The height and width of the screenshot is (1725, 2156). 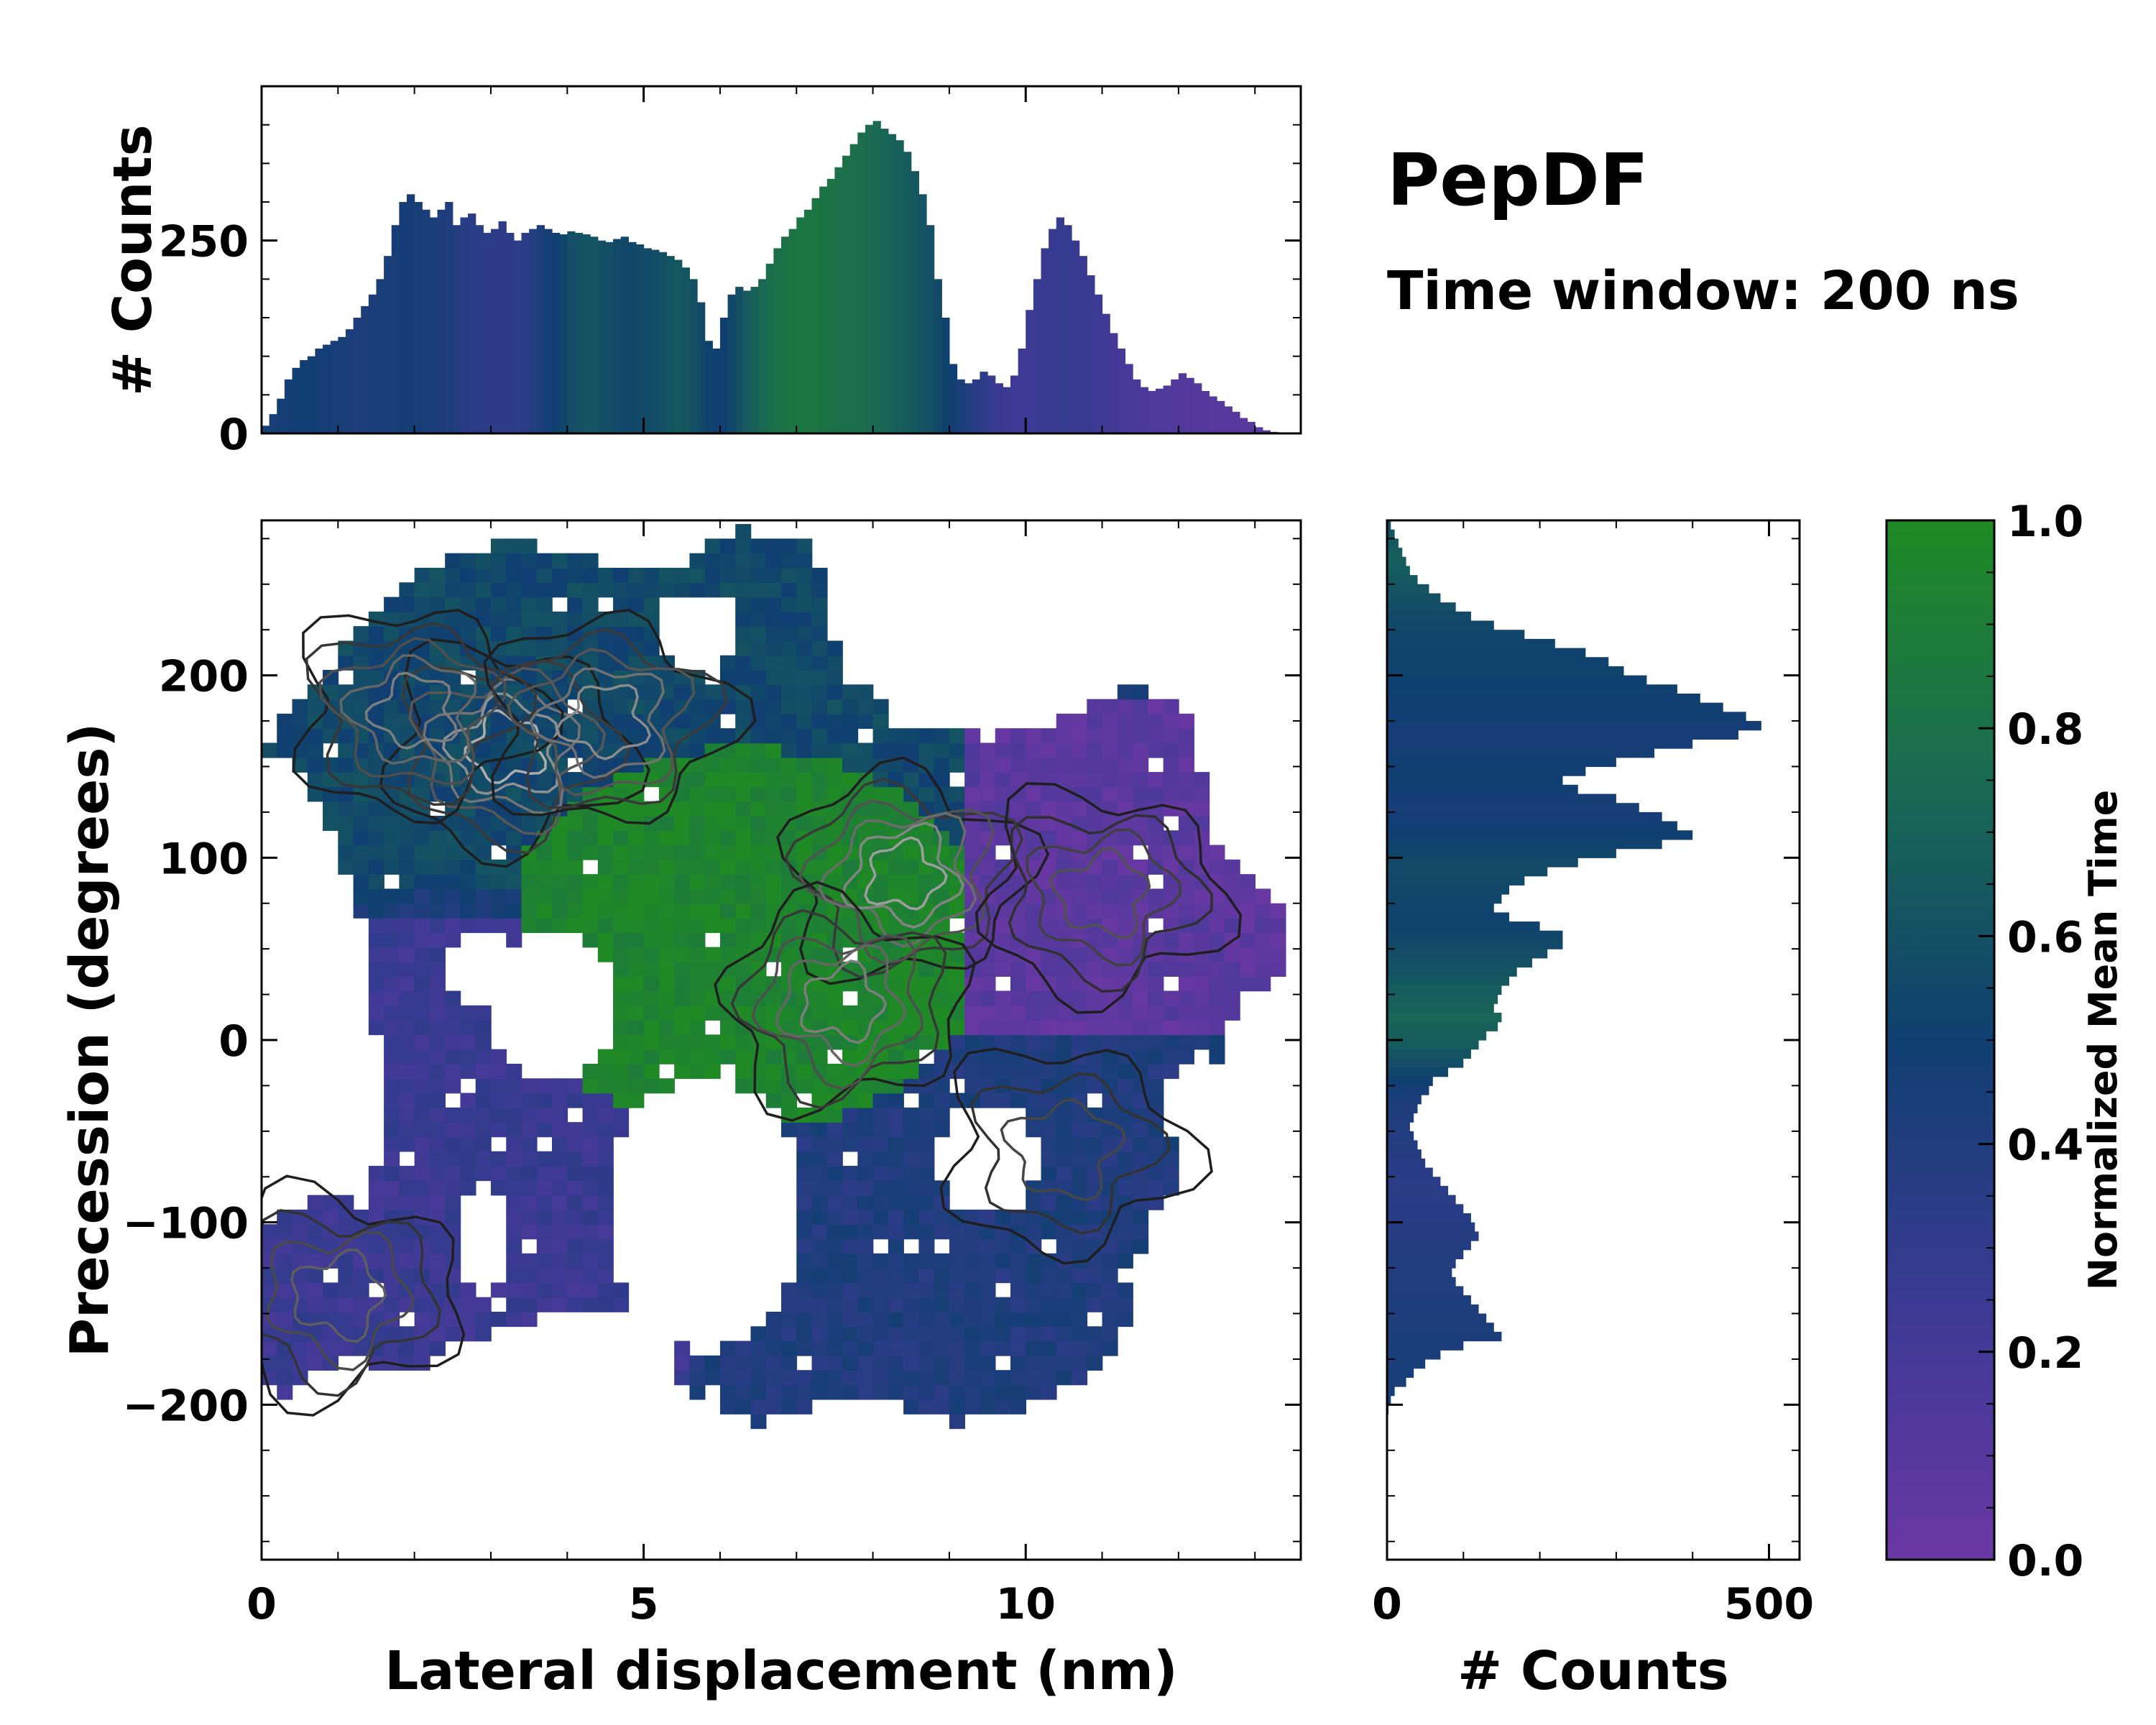 What do you see at coordinates (234, 1041) in the screenshot?
I see `heatmap-ytick-label: 0` at bounding box center [234, 1041].